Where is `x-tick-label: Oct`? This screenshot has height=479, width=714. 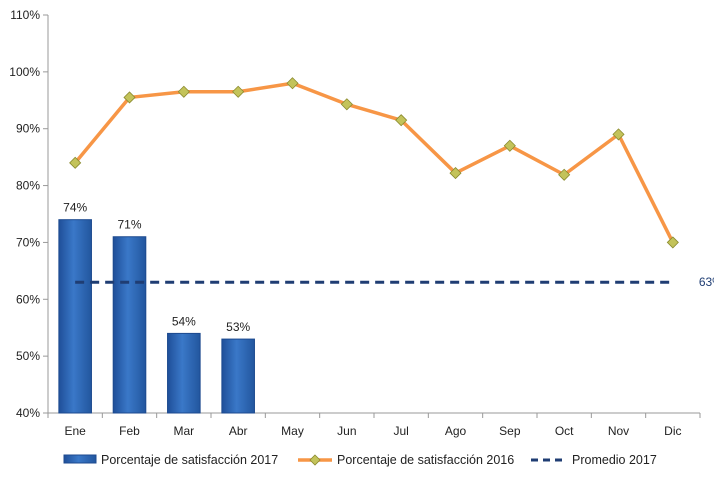
x-tick-label: Oct is located at coordinates (564, 431).